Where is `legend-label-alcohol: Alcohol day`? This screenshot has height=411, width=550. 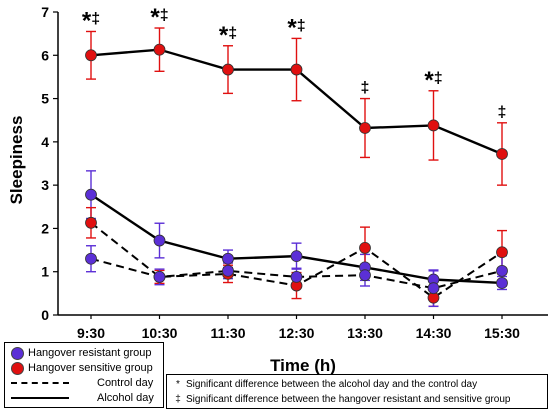
legend-label-alcohol: Alcohol day is located at coordinates (125, 398).